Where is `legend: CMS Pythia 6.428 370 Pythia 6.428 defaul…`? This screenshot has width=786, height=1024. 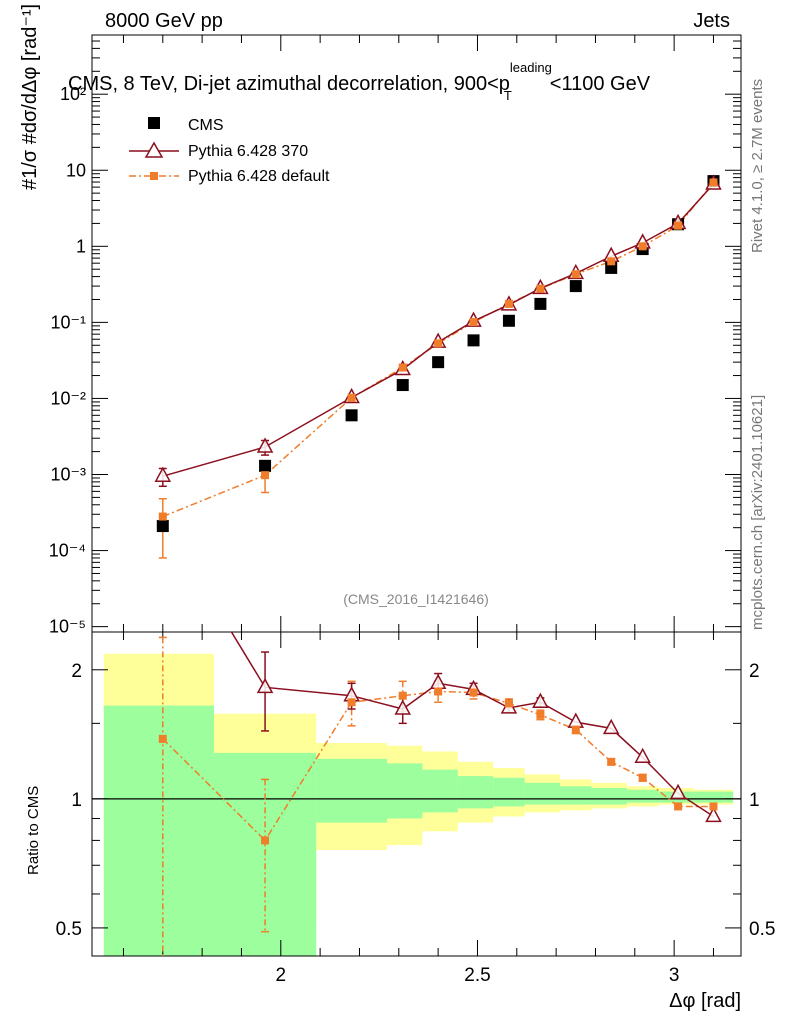
legend: CMS Pythia 6.428 370 Pythia 6.428 defaul… is located at coordinates (229, 151).